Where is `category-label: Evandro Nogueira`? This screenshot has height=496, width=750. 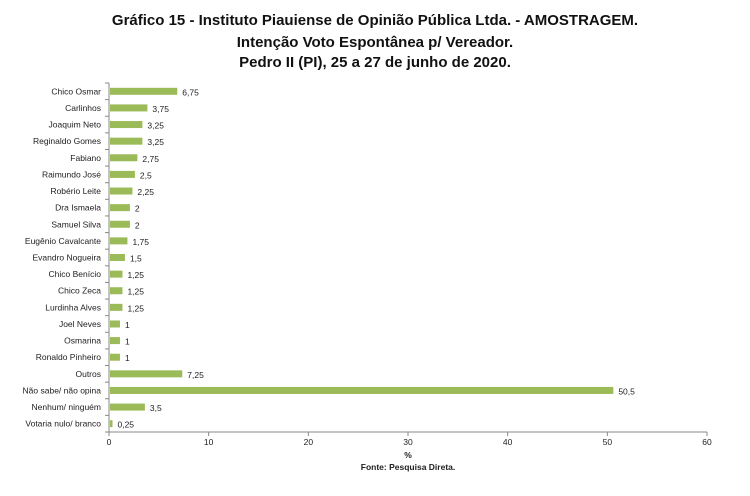
category-label: Evandro Nogueira is located at coordinates (66, 258).